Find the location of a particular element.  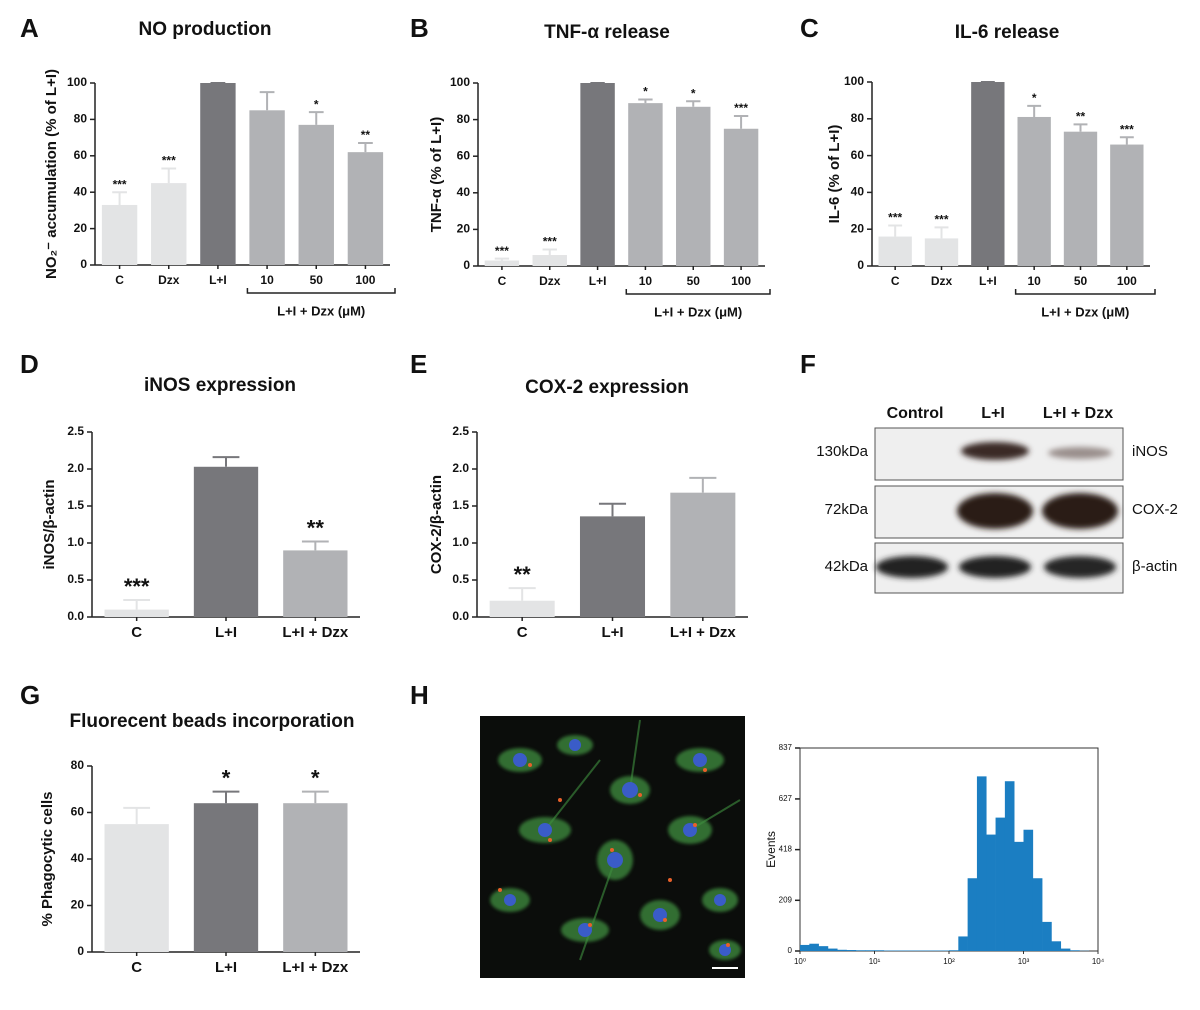

y-tick-label: 2.0 is located at coordinates (460, 468).